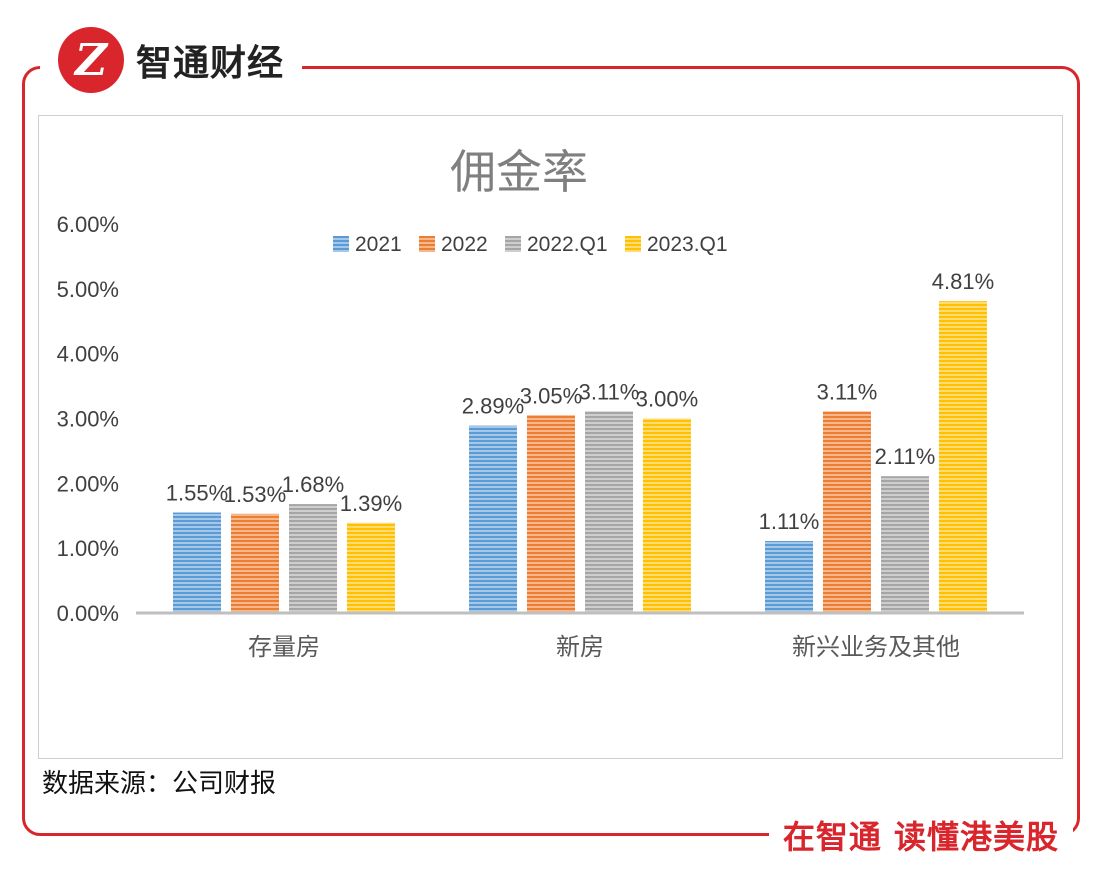  I want to click on data-label: 1.68%, so click(313, 484).